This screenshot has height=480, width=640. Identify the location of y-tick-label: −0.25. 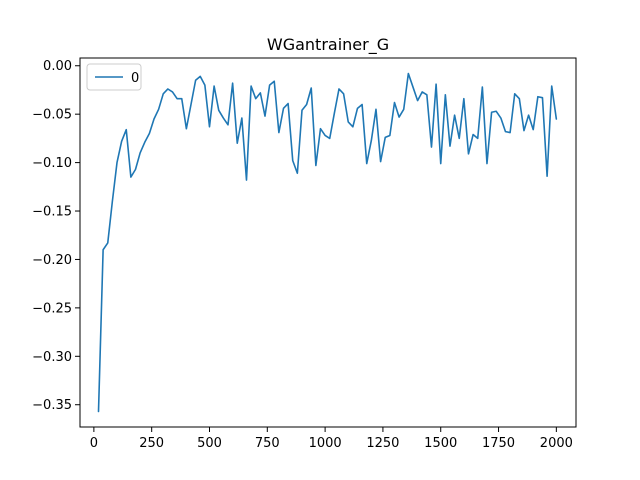
(52, 308).